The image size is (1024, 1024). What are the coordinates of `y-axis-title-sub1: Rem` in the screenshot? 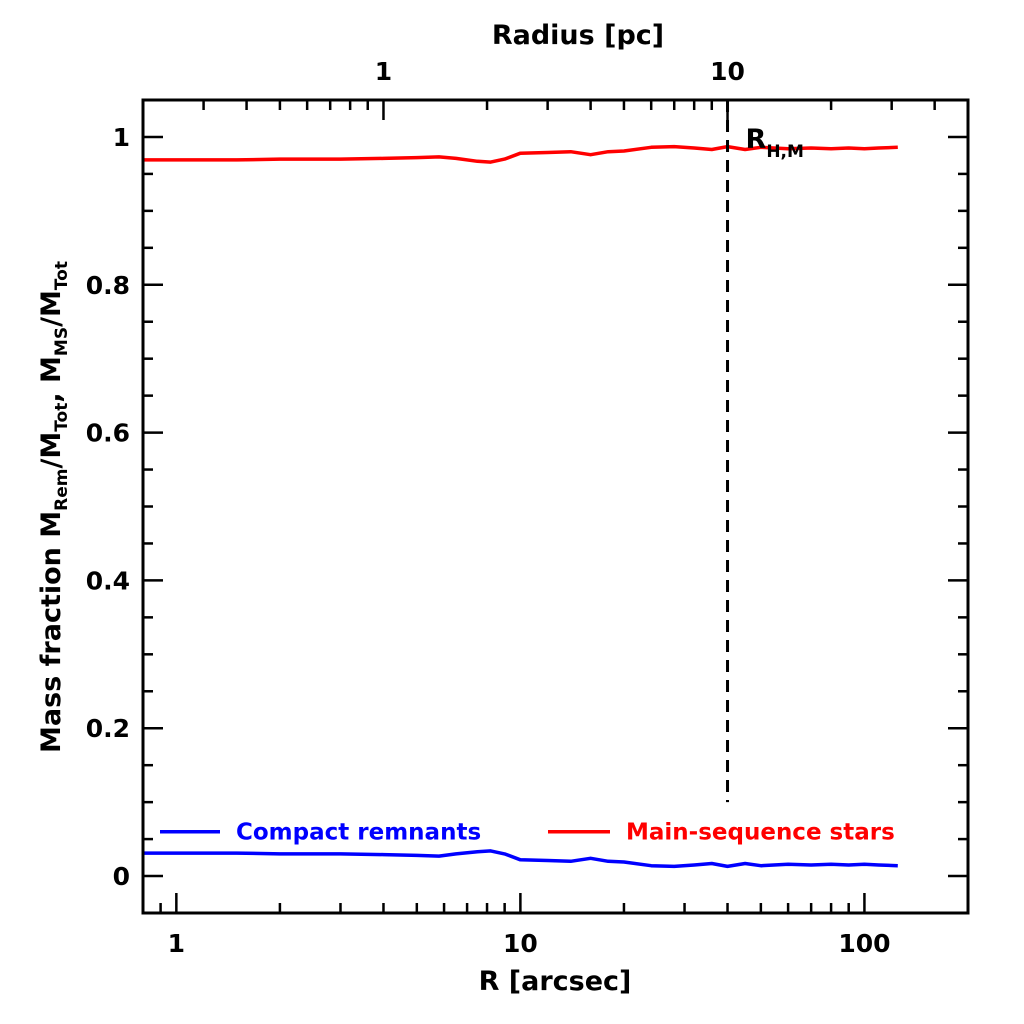 It's located at (62, 490).